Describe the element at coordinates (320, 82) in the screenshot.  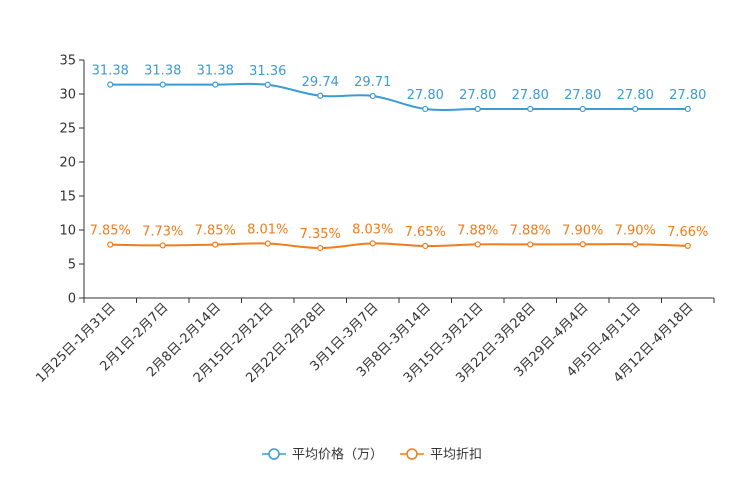
I see `data-label: 29.74` at that location.